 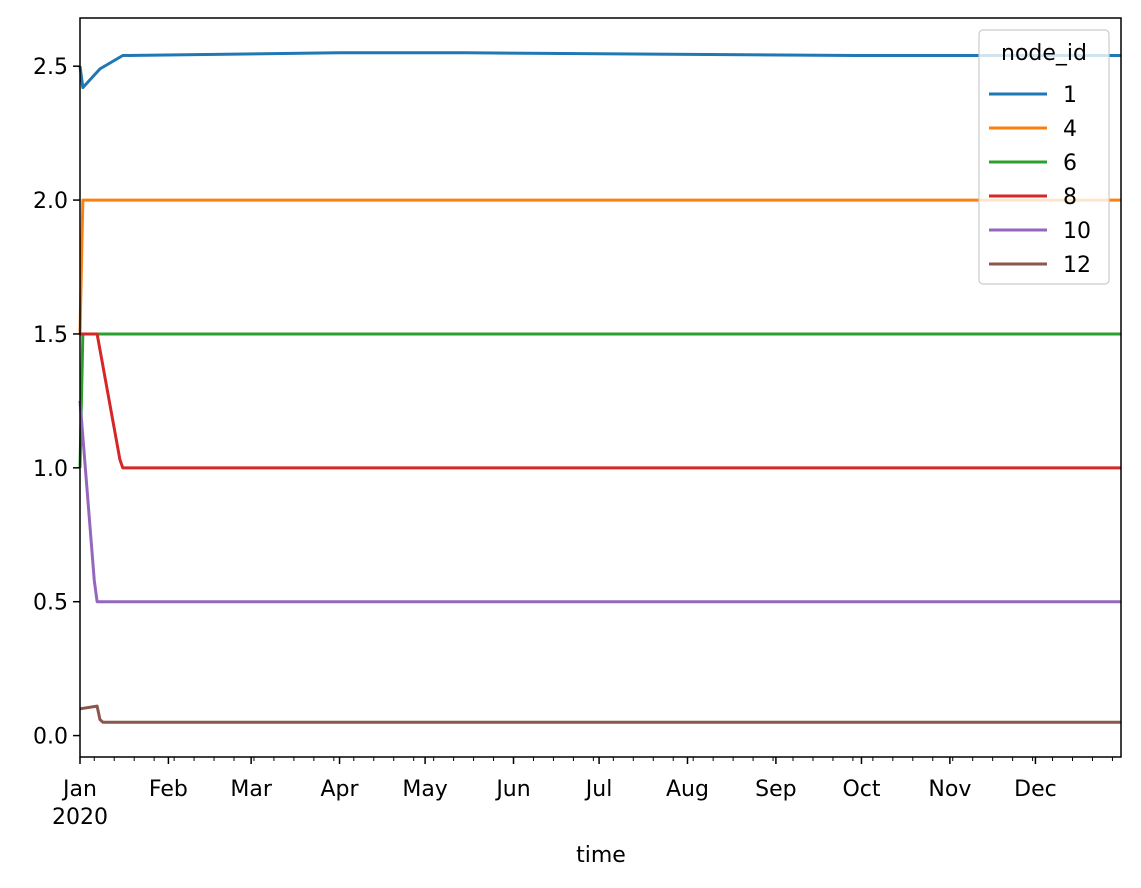 I want to click on legend-label: 6, so click(x=1070, y=163).